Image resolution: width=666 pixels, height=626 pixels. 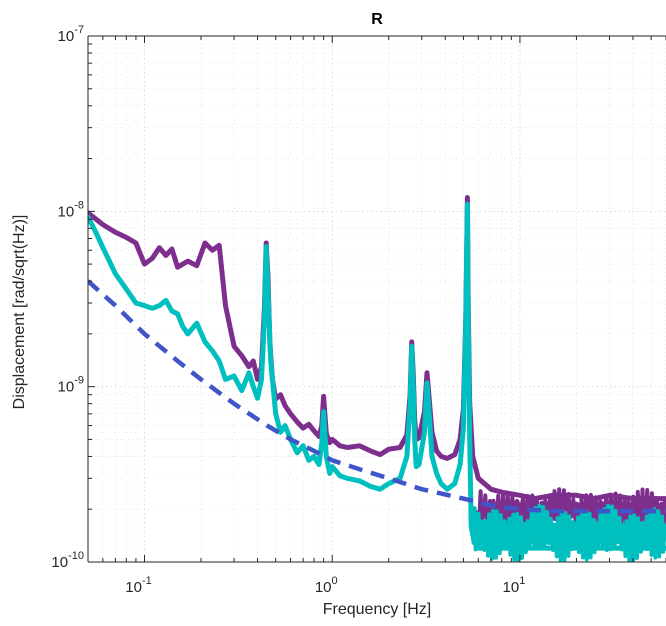 What do you see at coordinates (571, 510) in the screenshot?
I see `series-0-noise` at bounding box center [571, 510].